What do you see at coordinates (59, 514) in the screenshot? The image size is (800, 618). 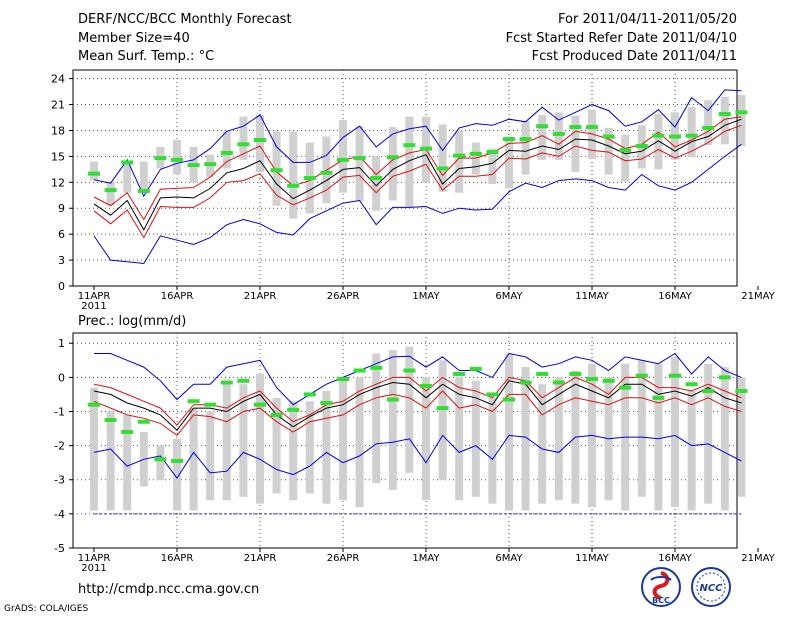 I see `prec-ytick-label: -4` at bounding box center [59, 514].